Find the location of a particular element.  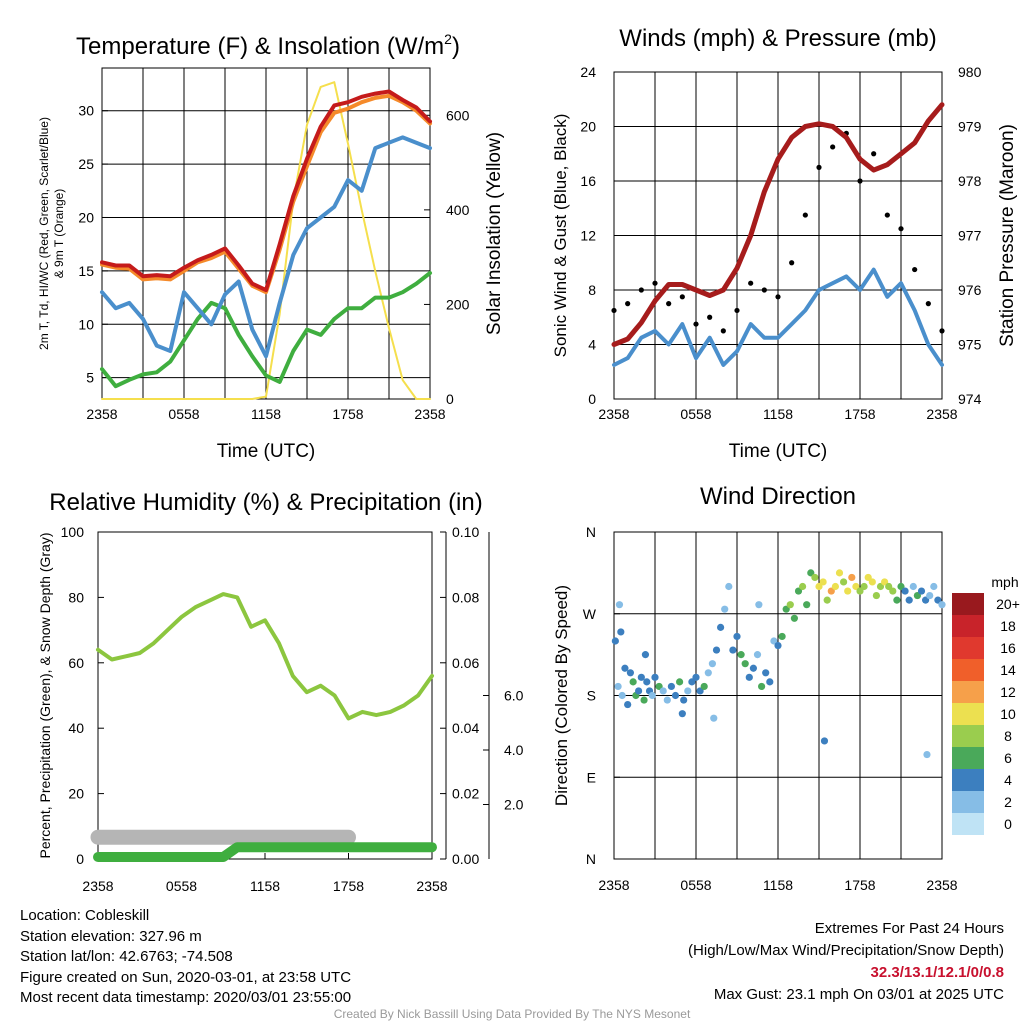

rh-precip-tick-label: 0.08 is located at coordinates (465, 597).